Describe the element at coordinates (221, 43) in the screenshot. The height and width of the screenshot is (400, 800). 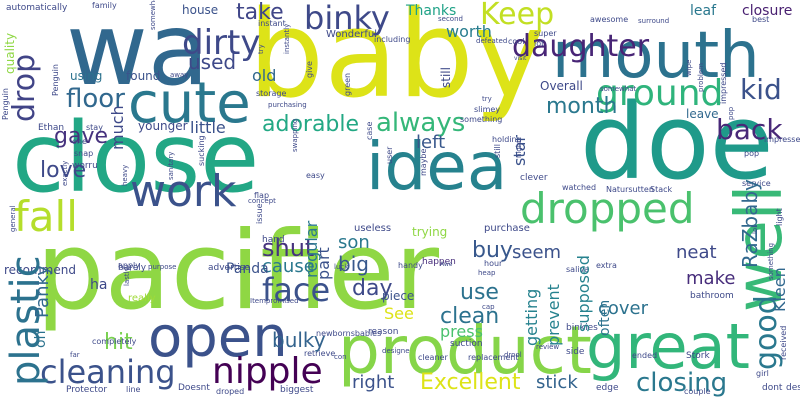
I see `word-dirty: dirty` at that location.